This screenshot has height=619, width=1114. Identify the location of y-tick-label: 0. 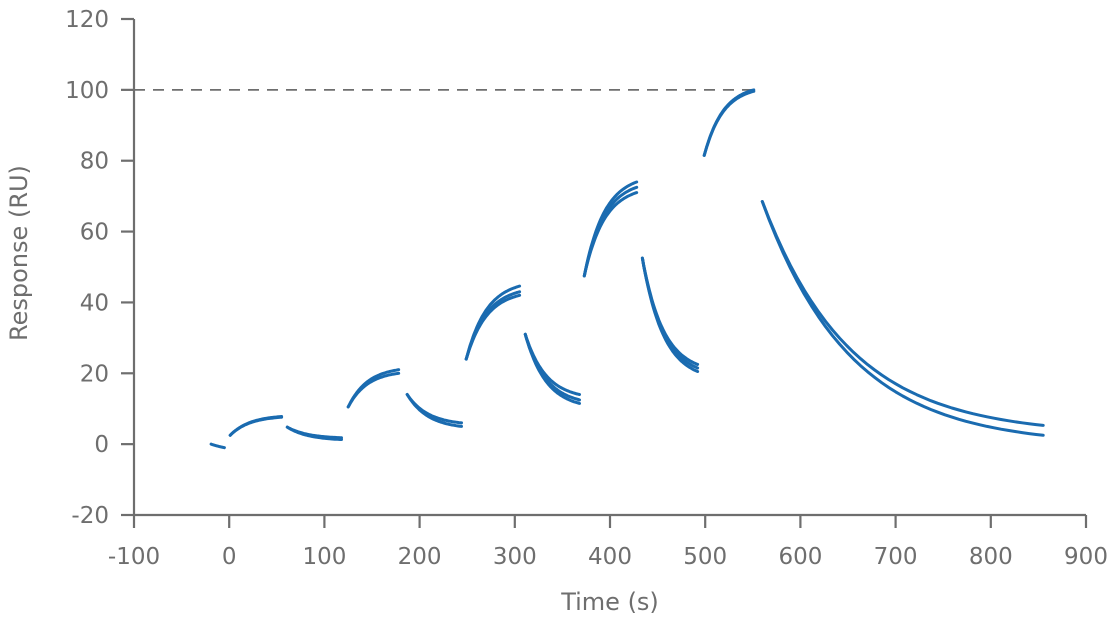
(101, 445).